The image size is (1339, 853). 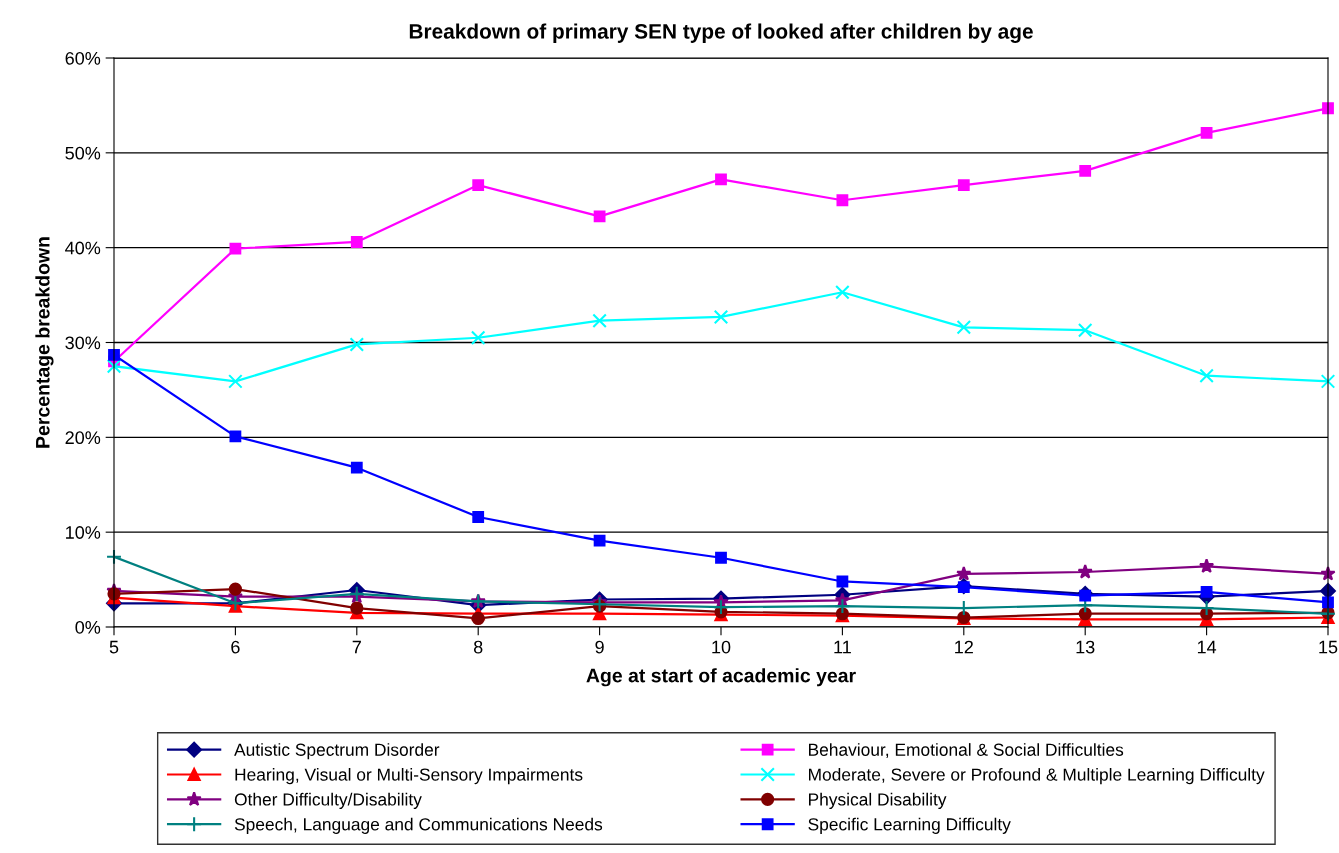 I want to click on y-tick-label: 50%, so click(x=83, y=153).